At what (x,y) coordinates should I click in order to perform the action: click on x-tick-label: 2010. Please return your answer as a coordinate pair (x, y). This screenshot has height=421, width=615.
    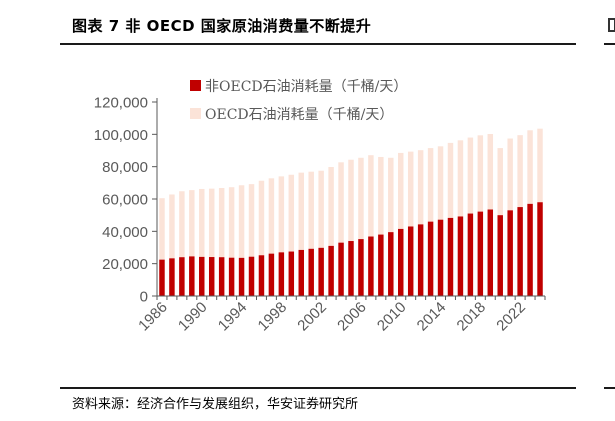
    Looking at the image, I should click on (392, 317).